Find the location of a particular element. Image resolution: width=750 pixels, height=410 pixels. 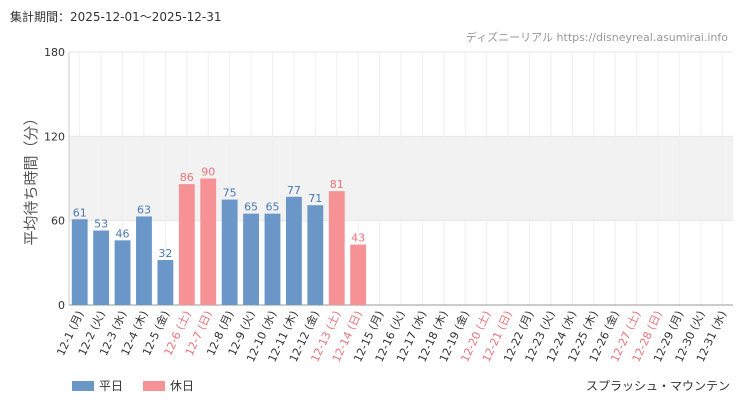

y-tick-label: 120 is located at coordinates (54, 136).